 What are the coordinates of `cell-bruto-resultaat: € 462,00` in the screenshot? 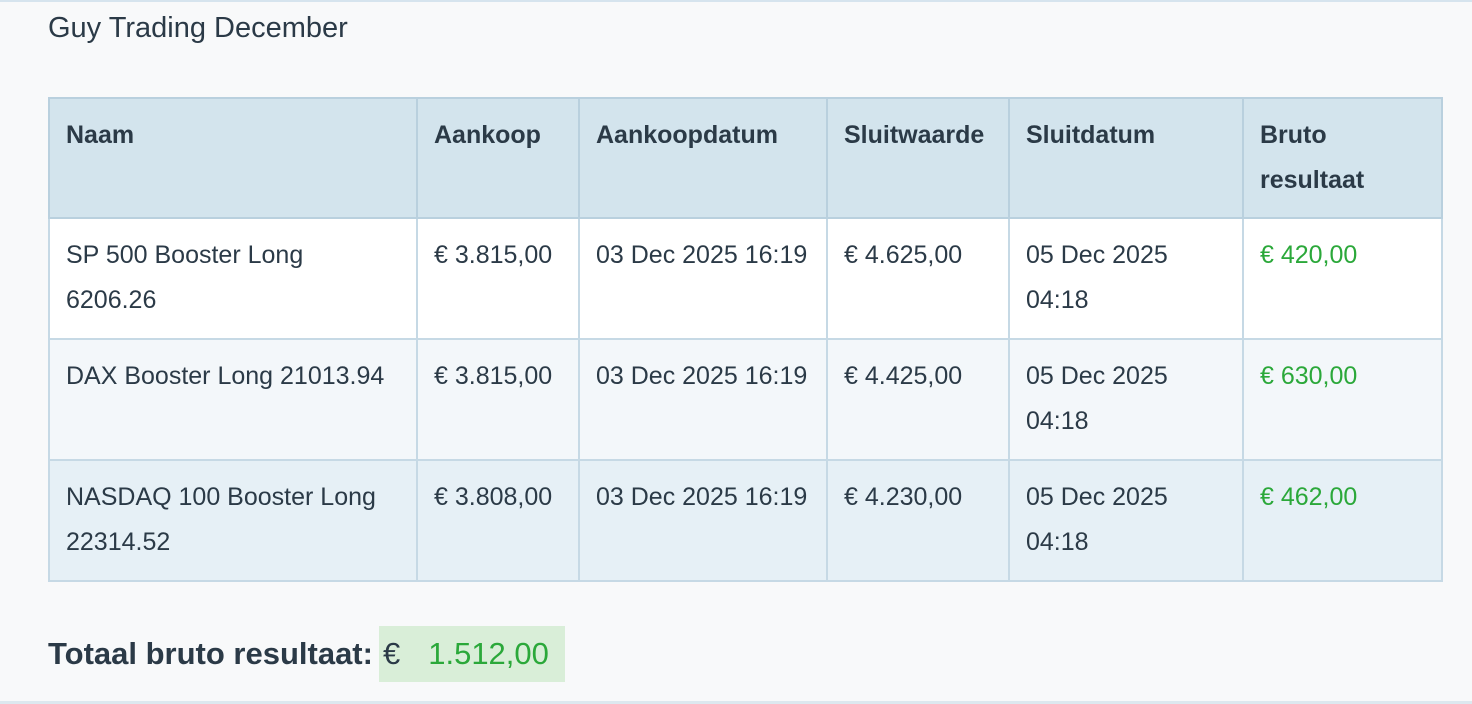 It's located at (1342, 520).